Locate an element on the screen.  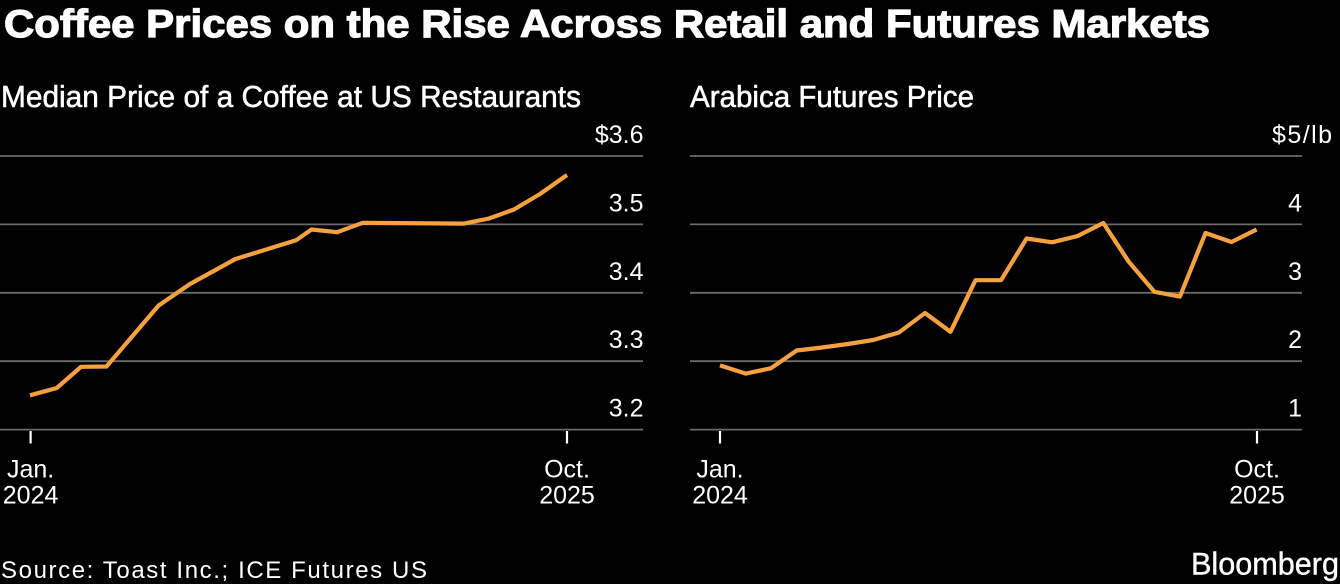
svg-text: 3.5 is located at coordinates (626, 203).